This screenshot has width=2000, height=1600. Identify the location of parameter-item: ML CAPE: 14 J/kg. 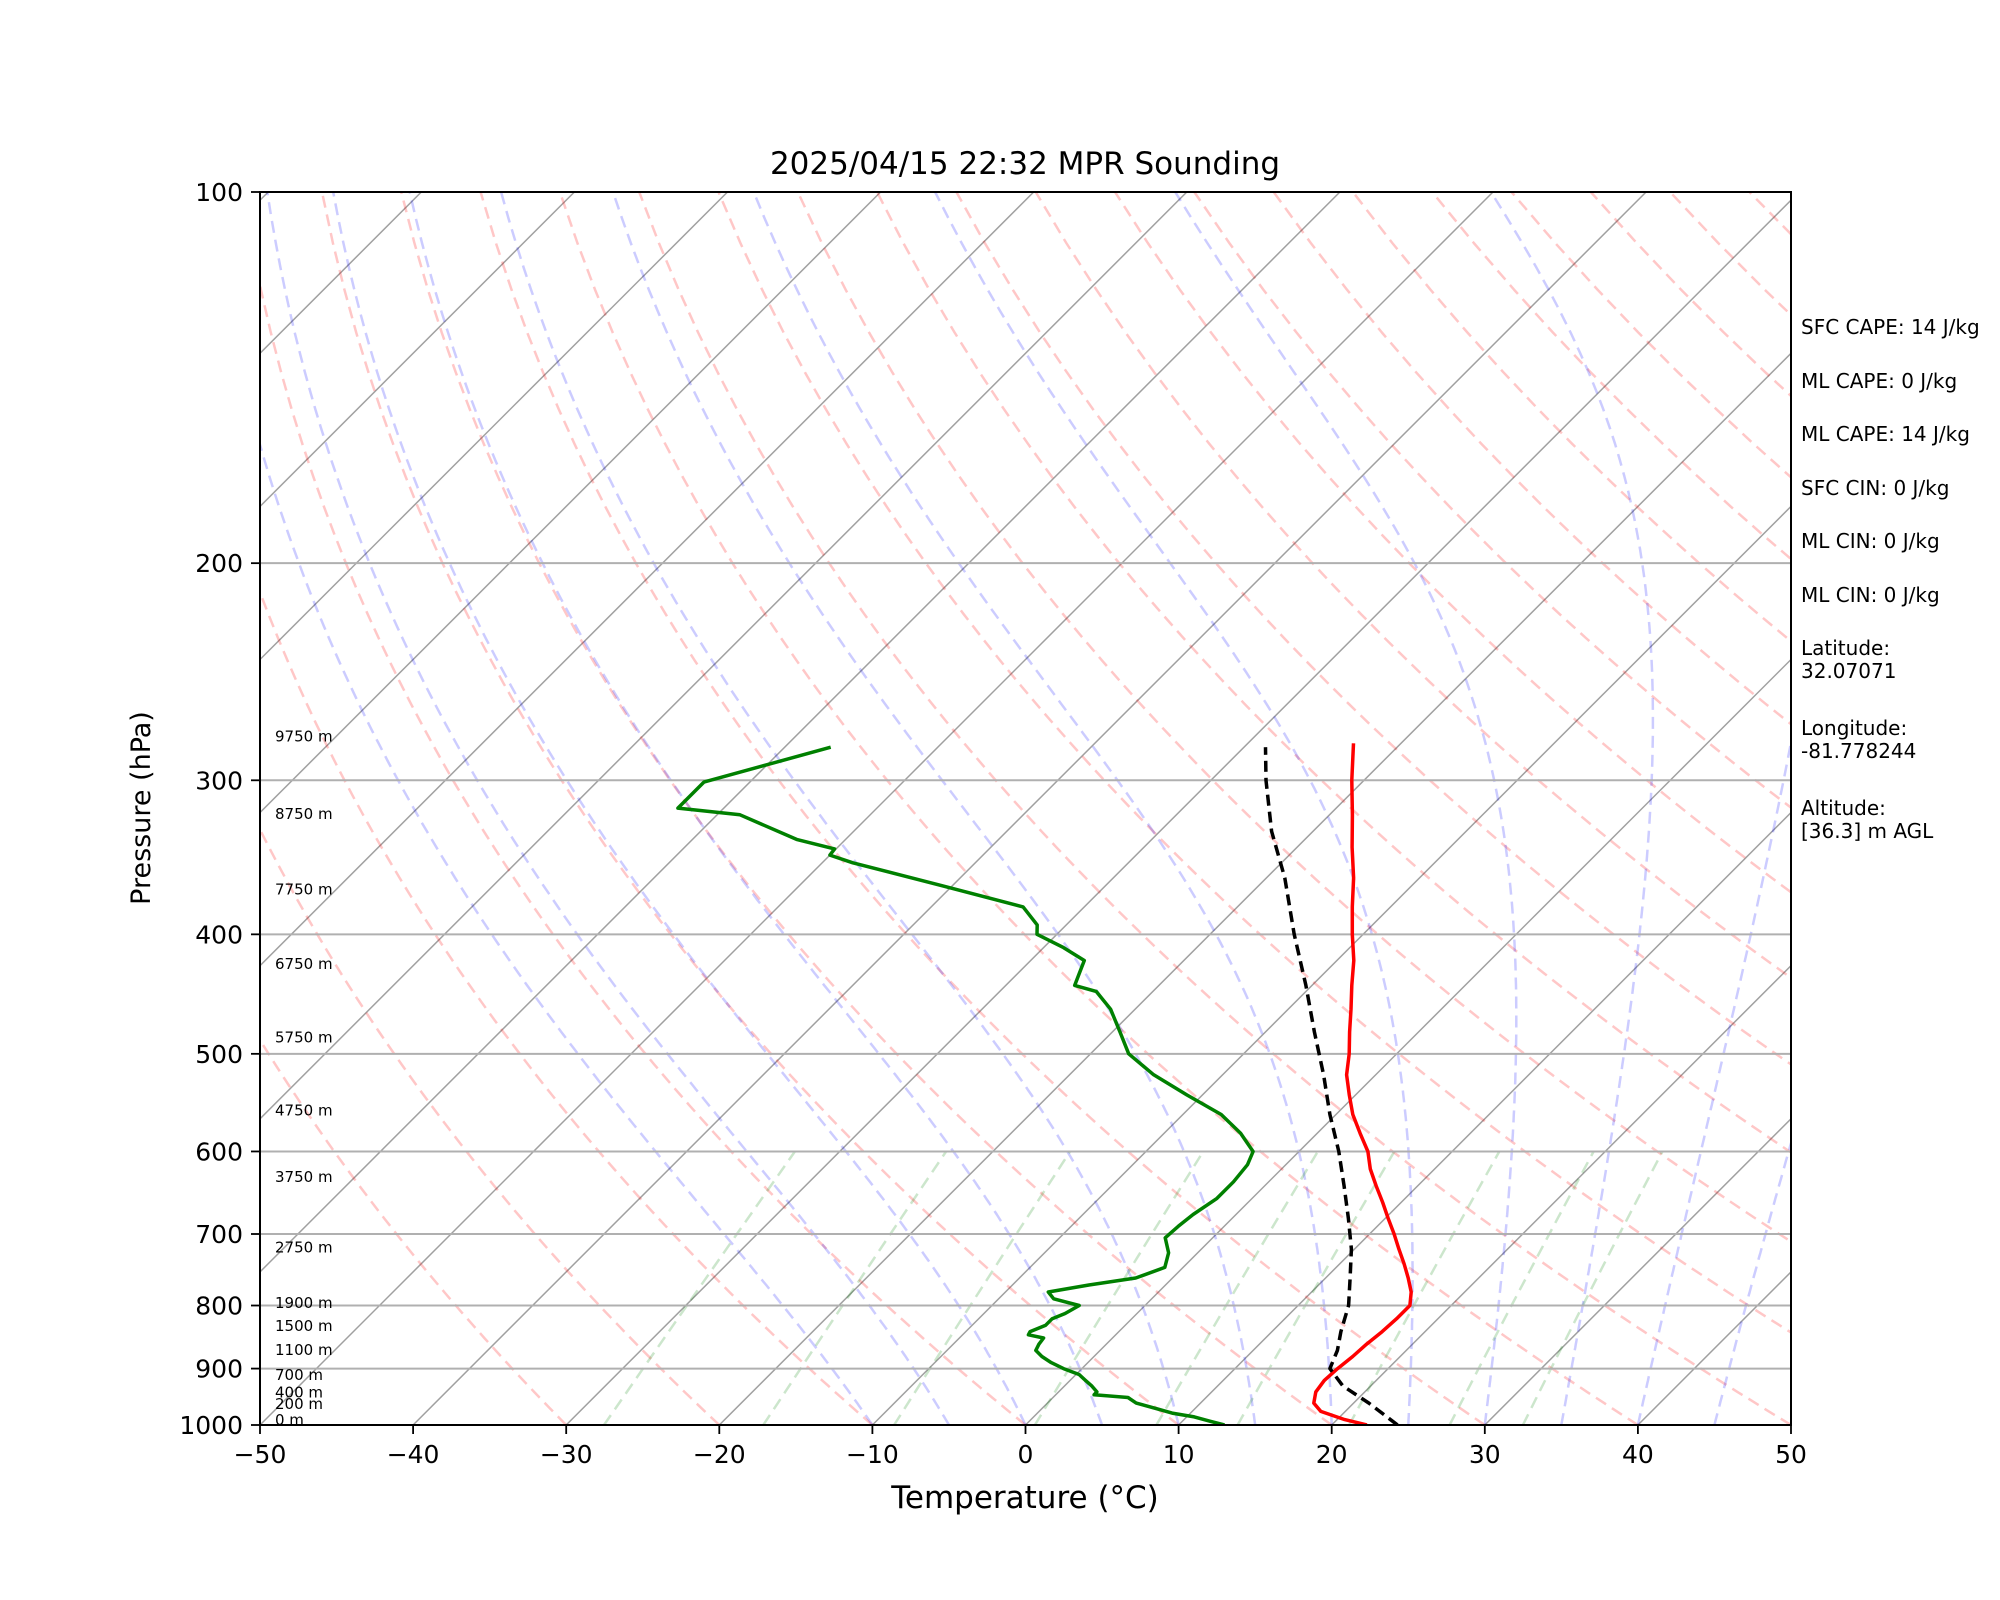
(1885, 434).